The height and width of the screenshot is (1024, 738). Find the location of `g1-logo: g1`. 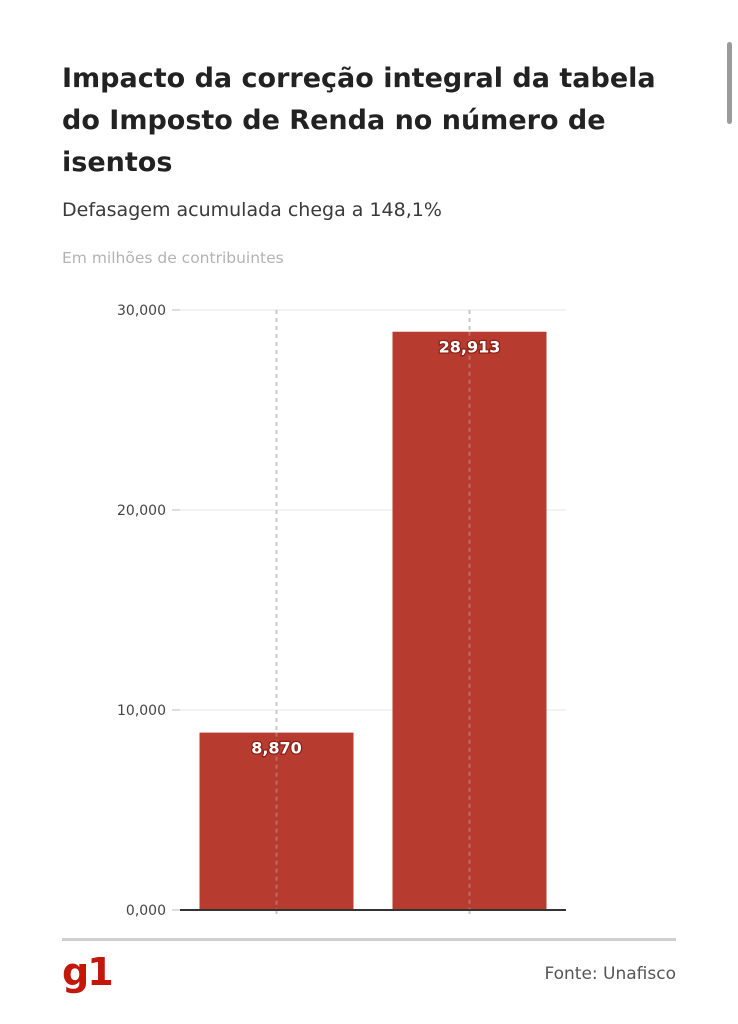

g1-logo: g1 is located at coordinates (88, 972).